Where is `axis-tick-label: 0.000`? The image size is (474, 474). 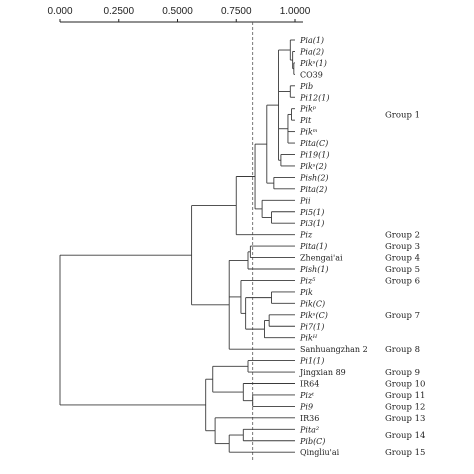 axis-tick-label: 0.000 is located at coordinates (59, 11).